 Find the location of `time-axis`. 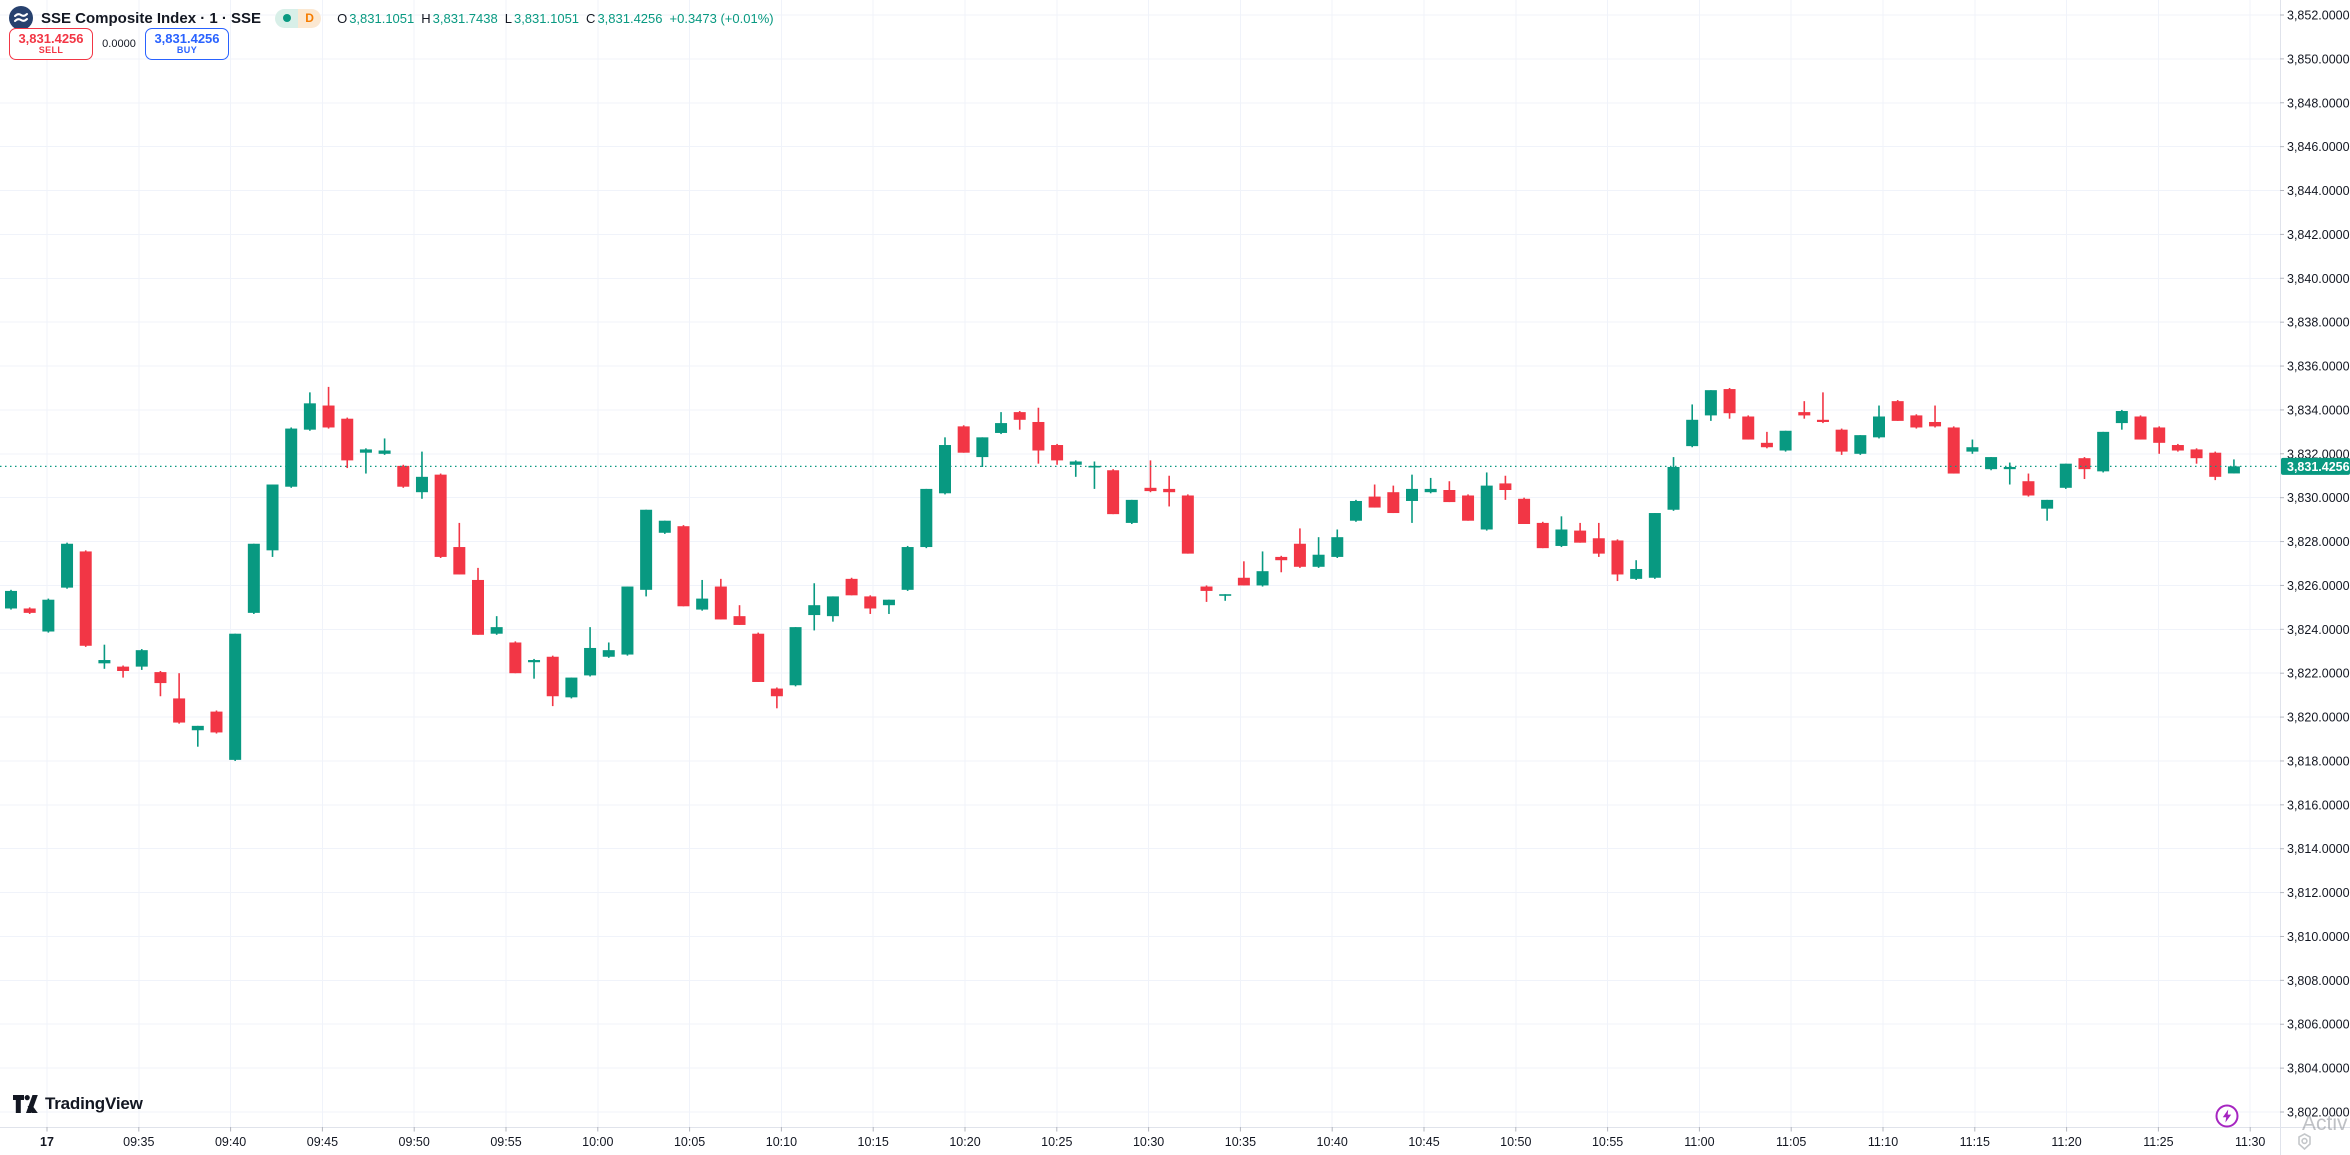

time-axis is located at coordinates (1175, 1141).